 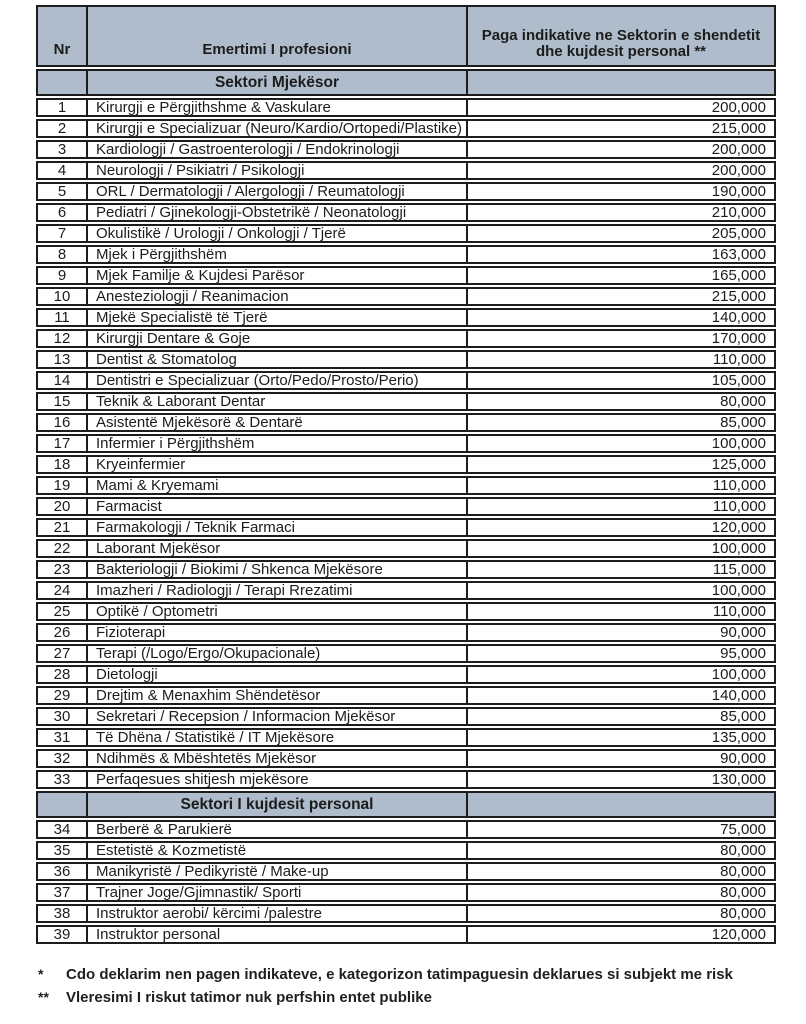 What do you see at coordinates (41, 974) in the screenshot?
I see `footnote-1-marker: *` at bounding box center [41, 974].